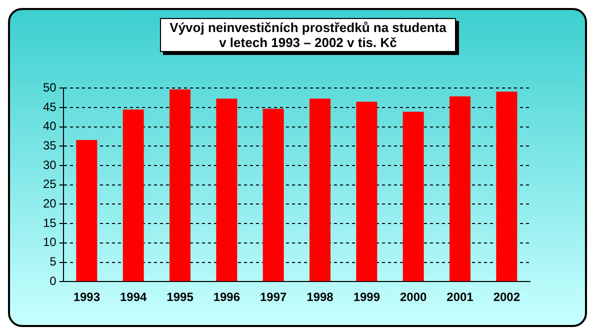  Describe the element at coordinates (49, 203) in the screenshot. I see `y-tick-label: 20` at that location.